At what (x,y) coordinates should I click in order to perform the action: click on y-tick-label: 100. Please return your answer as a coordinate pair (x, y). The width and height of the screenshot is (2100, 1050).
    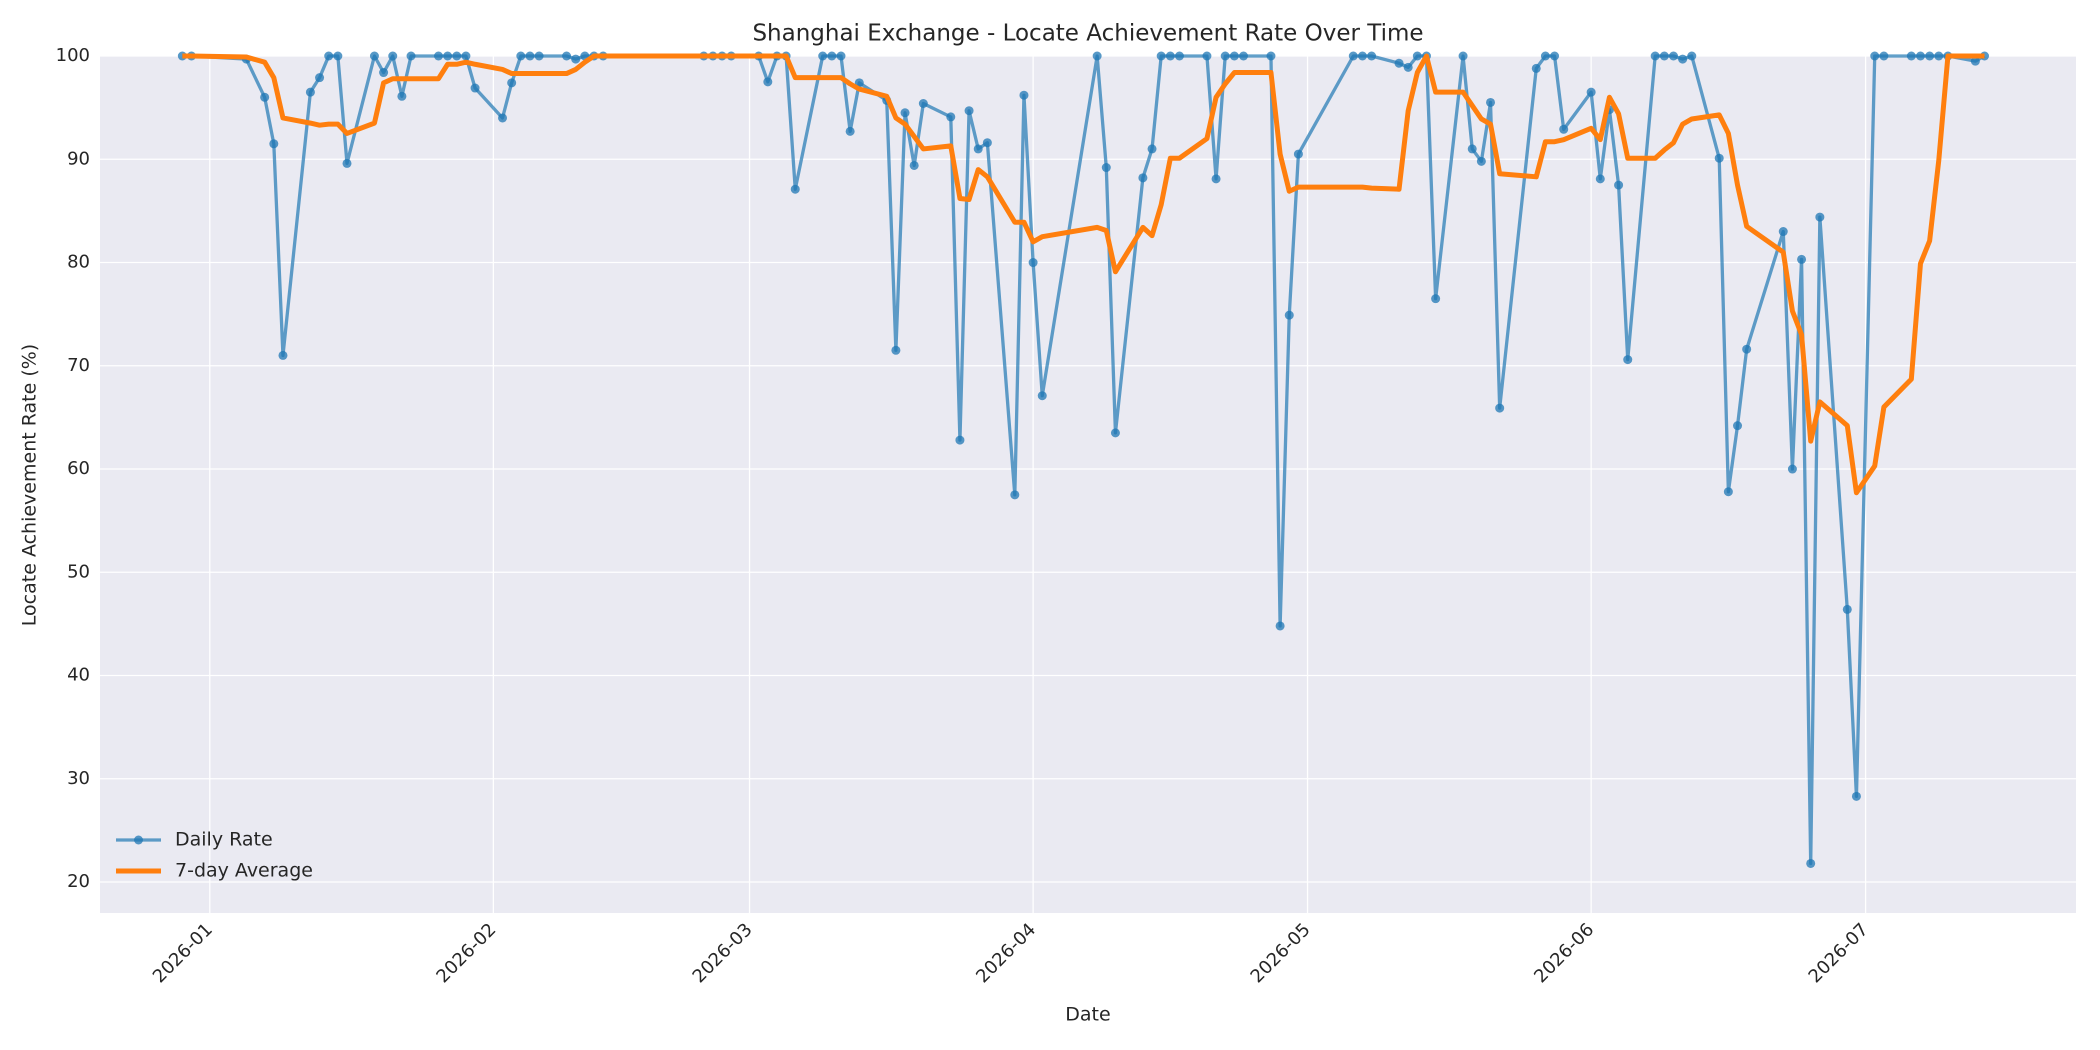
    Looking at the image, I should click on (73, 55).